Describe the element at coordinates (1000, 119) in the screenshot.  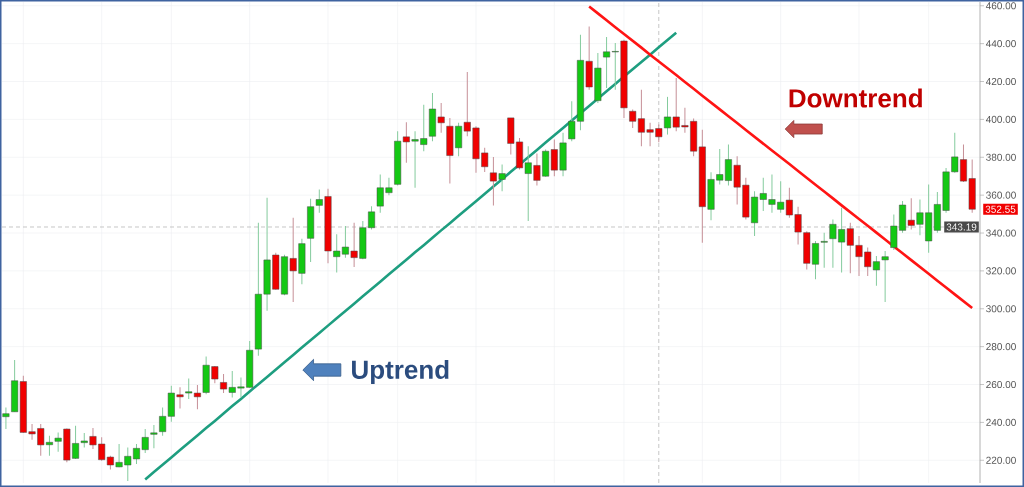
I see `y-tick-label: 400.00` at that location.